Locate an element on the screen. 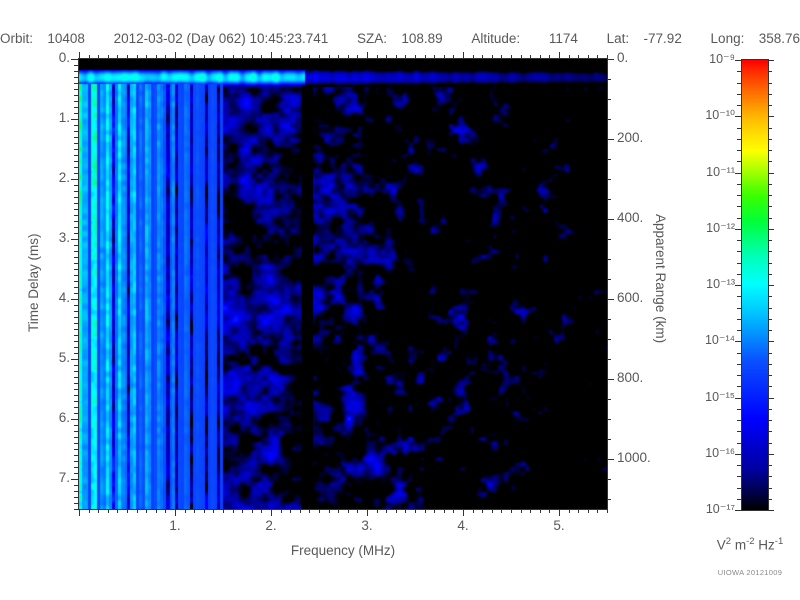 This screenshot has height=600, width=800. x-axis-title: Frequency (MHz) is located at coordinates (343, 550).